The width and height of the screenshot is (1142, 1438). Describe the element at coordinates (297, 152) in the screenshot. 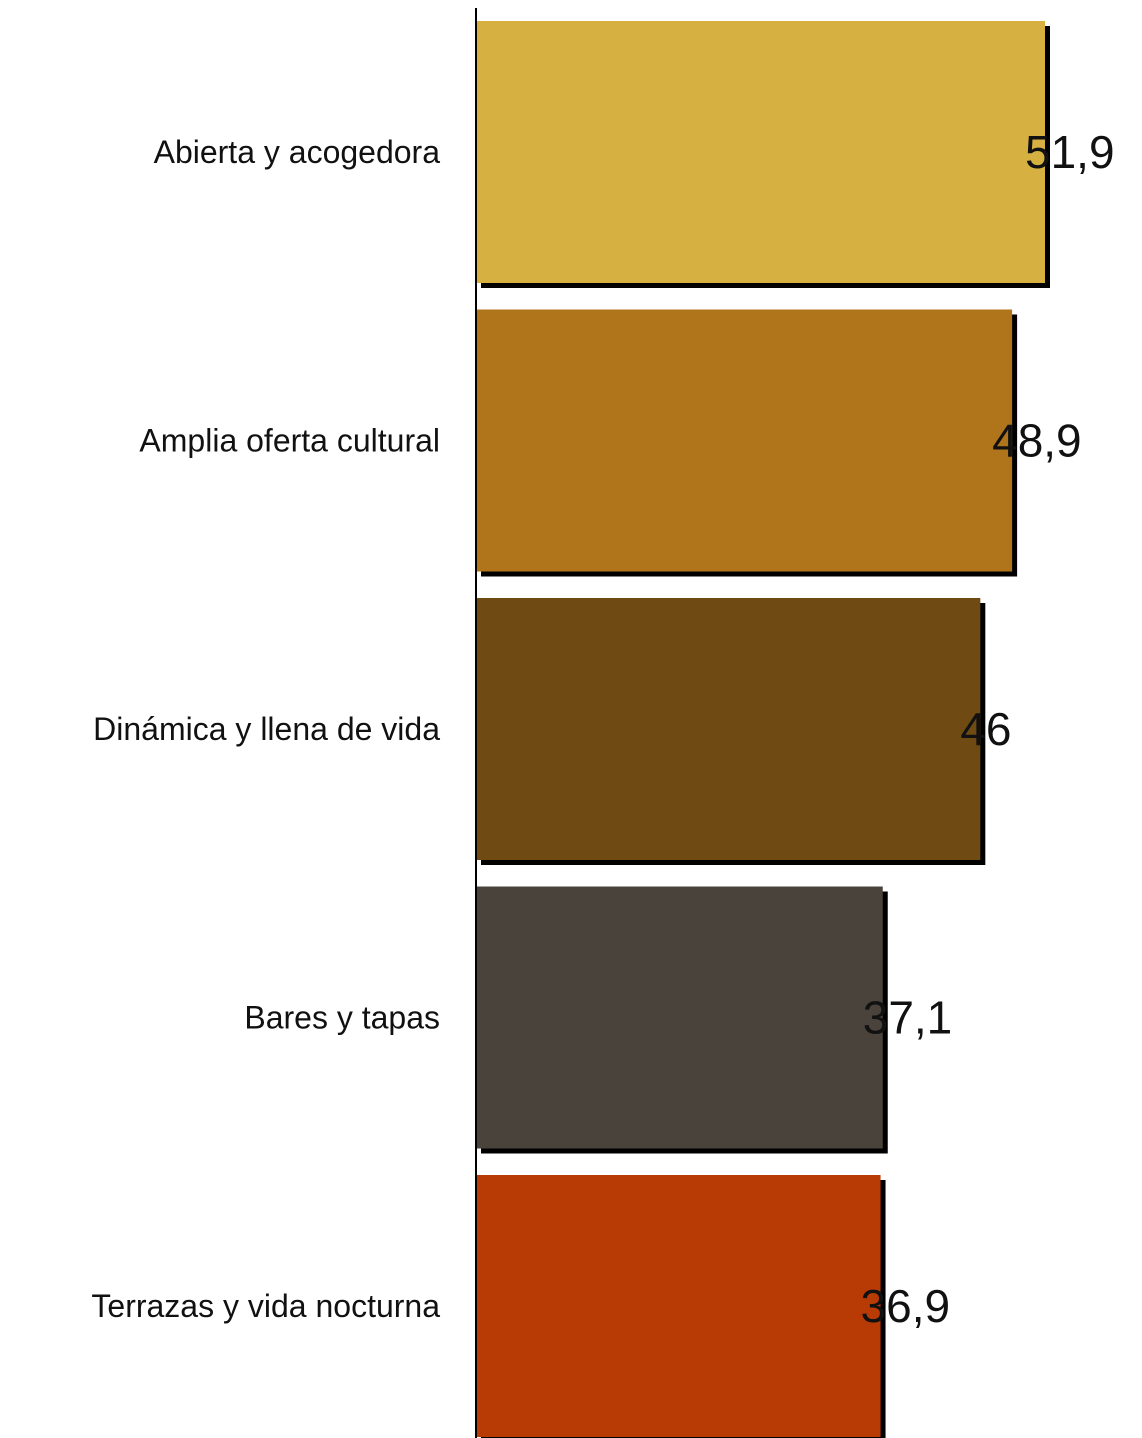

I see `category-label: Abierta y acogedora` at that location.